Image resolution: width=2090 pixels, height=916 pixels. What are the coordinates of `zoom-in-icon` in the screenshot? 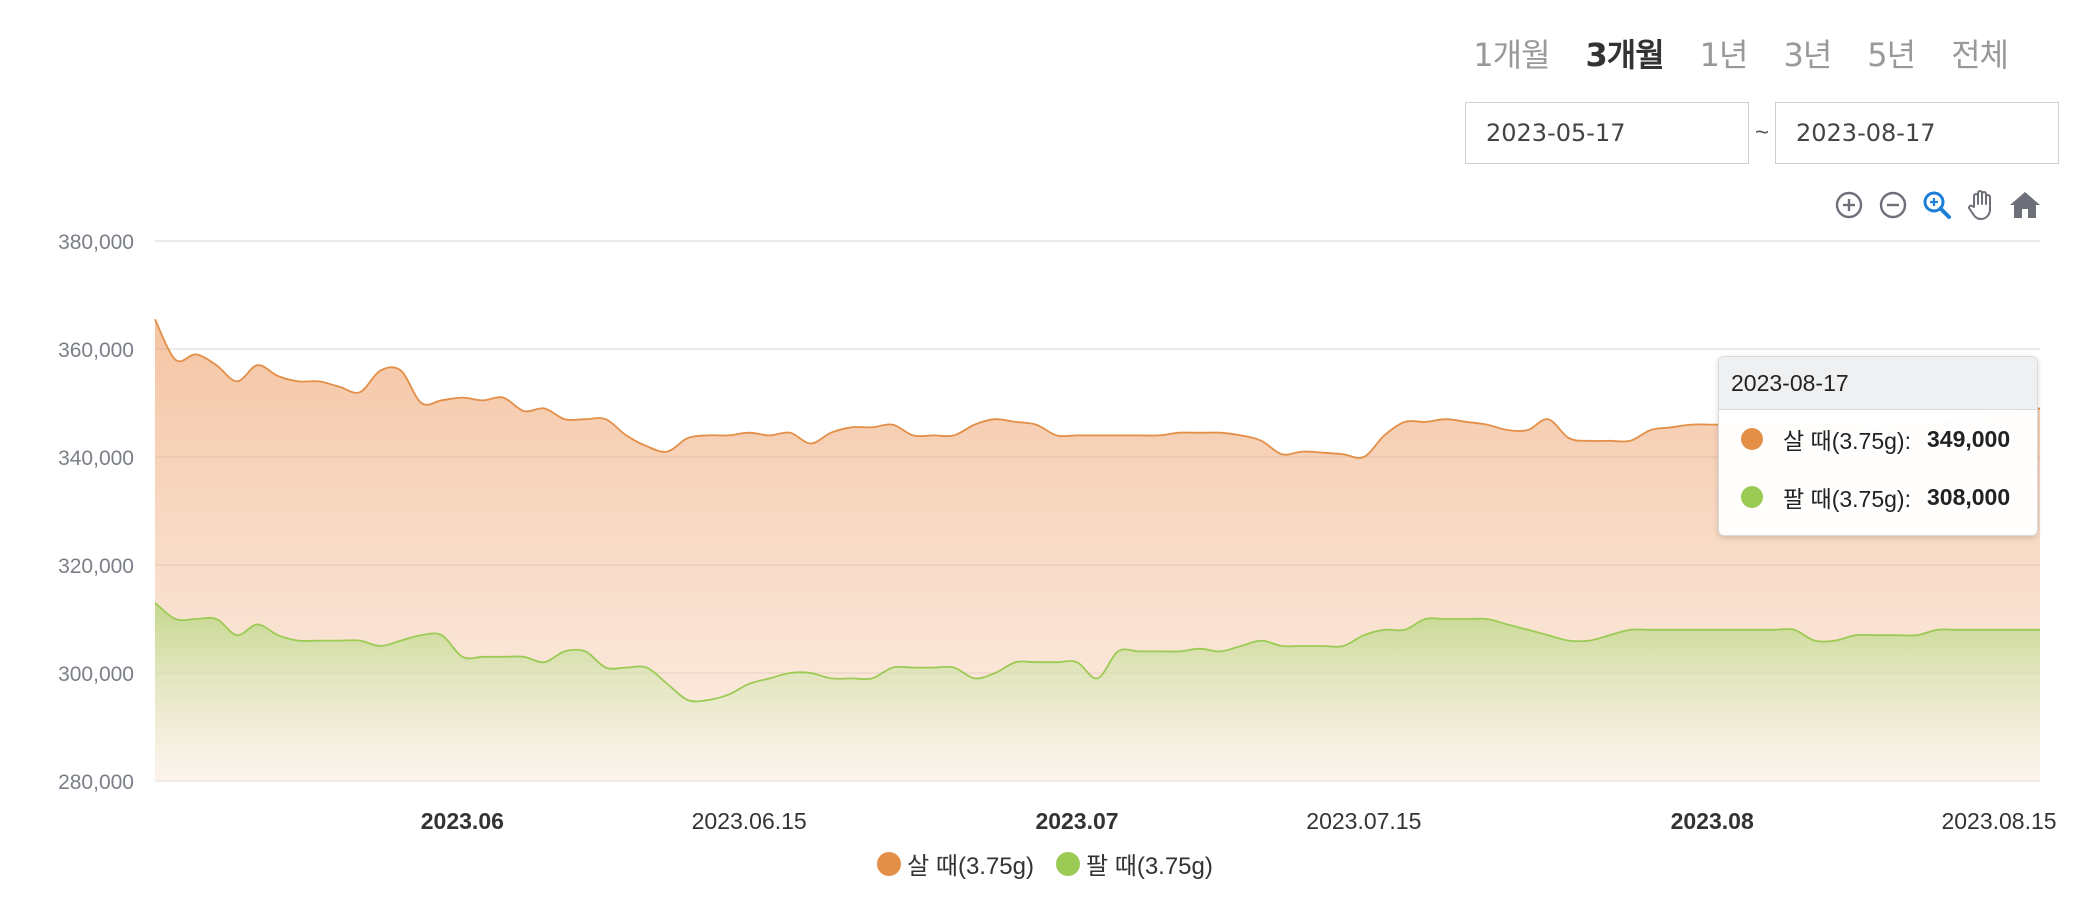 It's located at (1849, 205).